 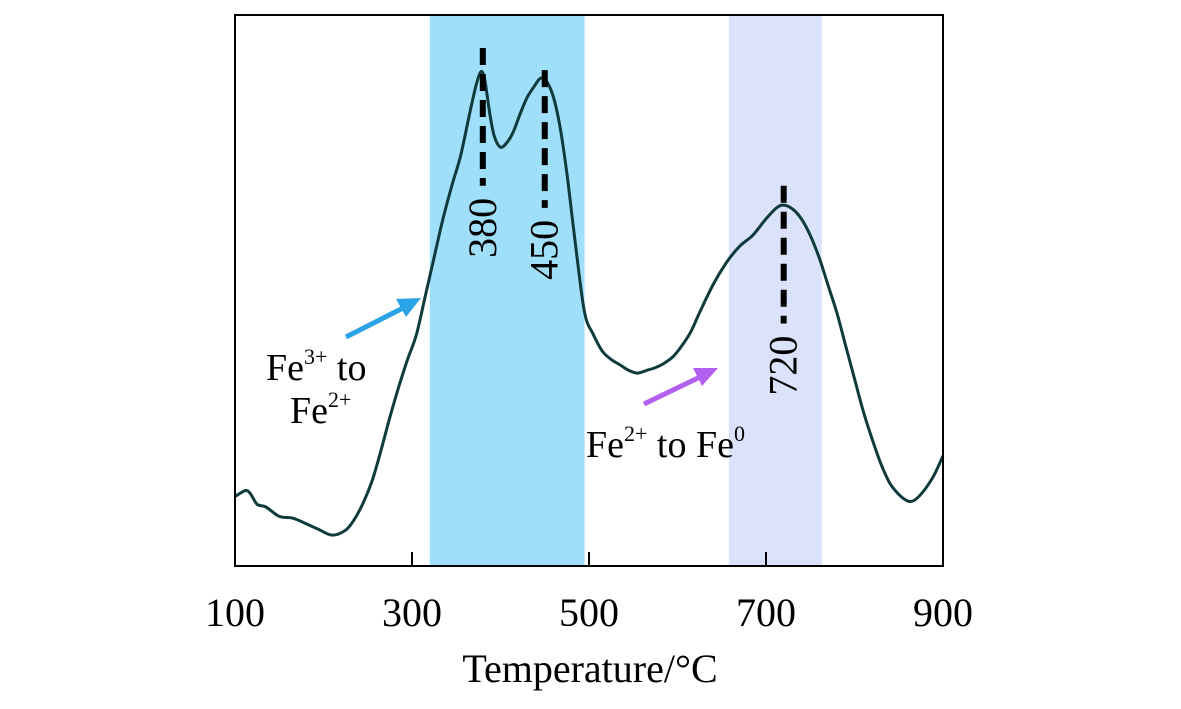 I want to click on fe3-line1-tail: to, so click(x=346, y=368).